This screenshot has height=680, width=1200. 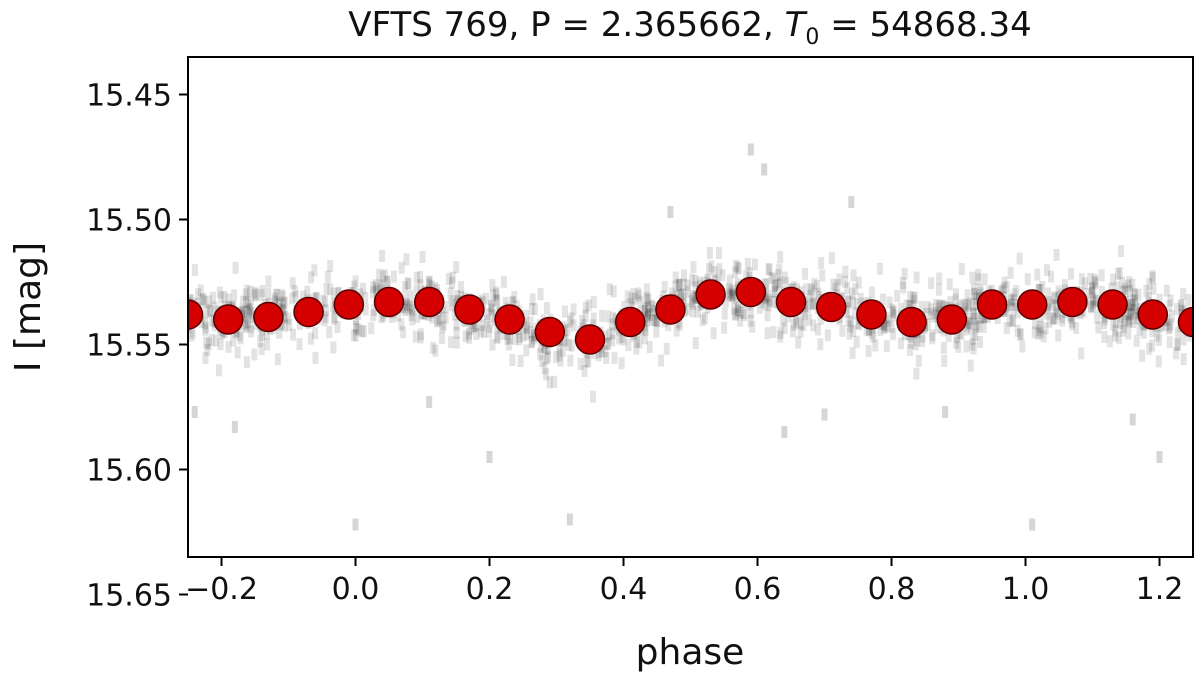 What do you see at coordinates (566, 25) in the screenshot?
I see `title-prefix: VFTS 769, P = 2.365662,` at bounding box center [566, 25].